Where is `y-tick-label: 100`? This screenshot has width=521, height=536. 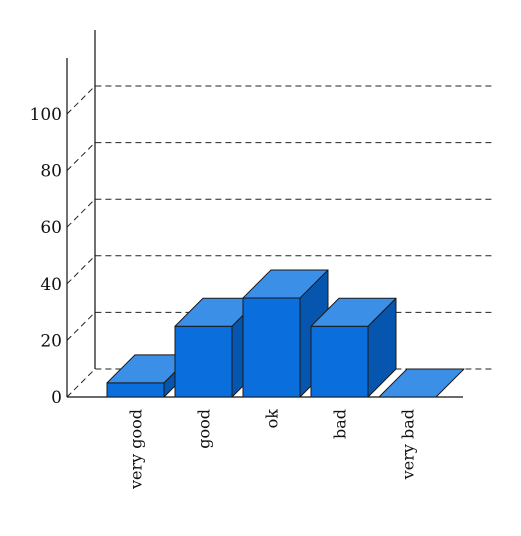
y-tick-label: 100 is located at coordinates (46, 115).